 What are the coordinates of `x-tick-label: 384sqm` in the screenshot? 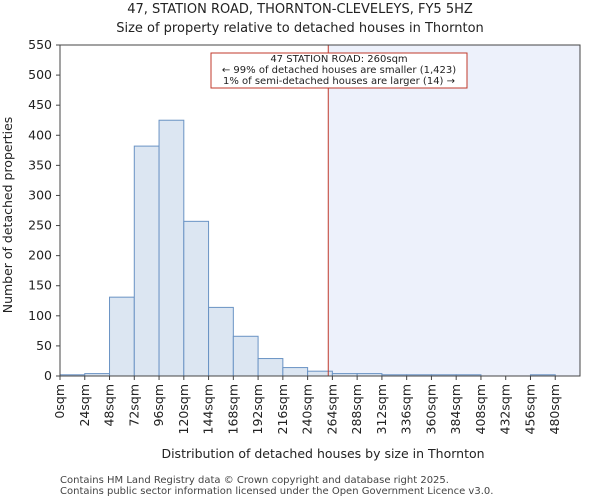 It's located at (455, 409).